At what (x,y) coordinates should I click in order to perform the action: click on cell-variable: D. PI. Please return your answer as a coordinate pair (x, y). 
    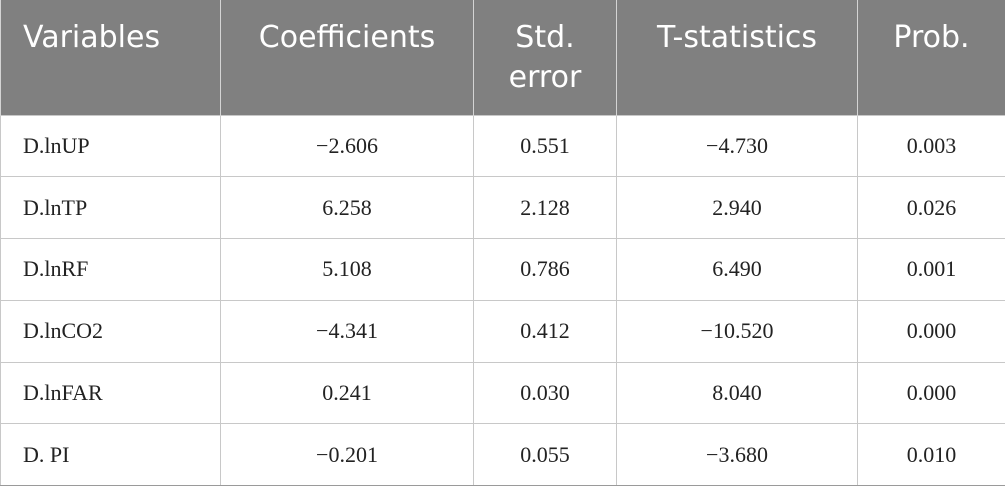
    Looking at the image, I should click on (110, 455).